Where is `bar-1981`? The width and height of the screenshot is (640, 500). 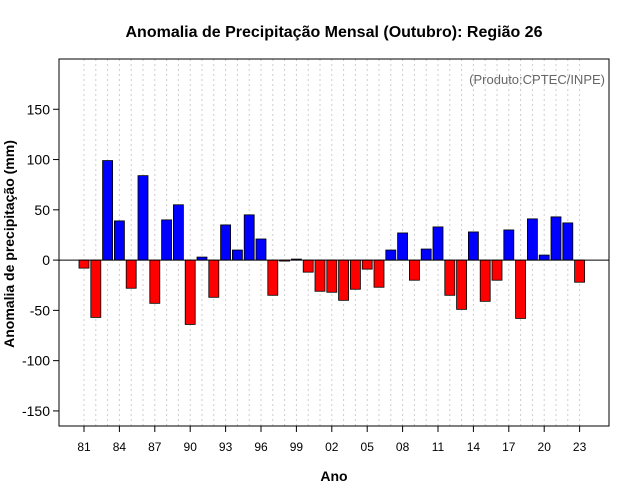
bar-1981 is located at coordinates (84, 264).